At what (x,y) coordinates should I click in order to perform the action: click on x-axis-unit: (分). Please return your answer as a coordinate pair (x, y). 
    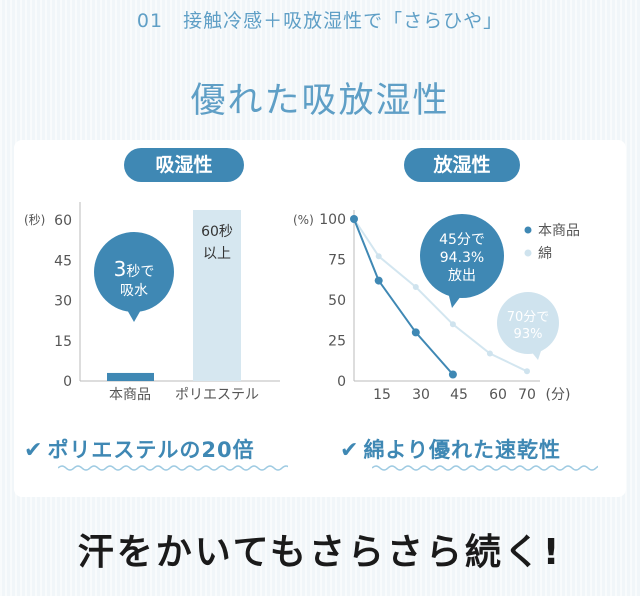
    Looking at the image, I should click on (558, 395).